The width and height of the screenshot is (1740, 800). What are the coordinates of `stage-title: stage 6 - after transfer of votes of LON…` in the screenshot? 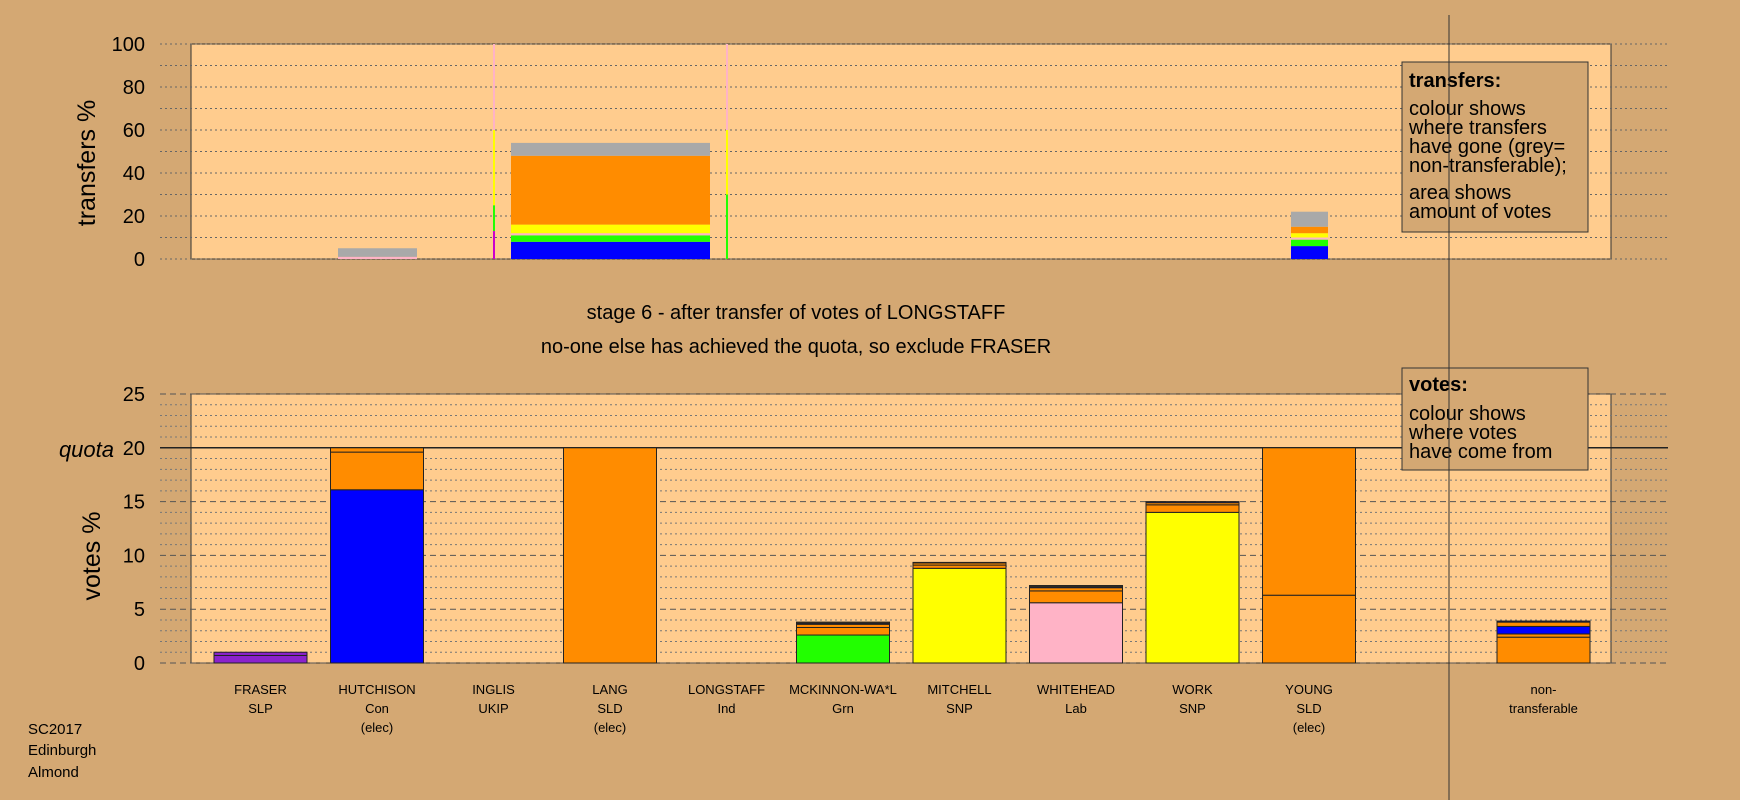 It's located at (796, 313).